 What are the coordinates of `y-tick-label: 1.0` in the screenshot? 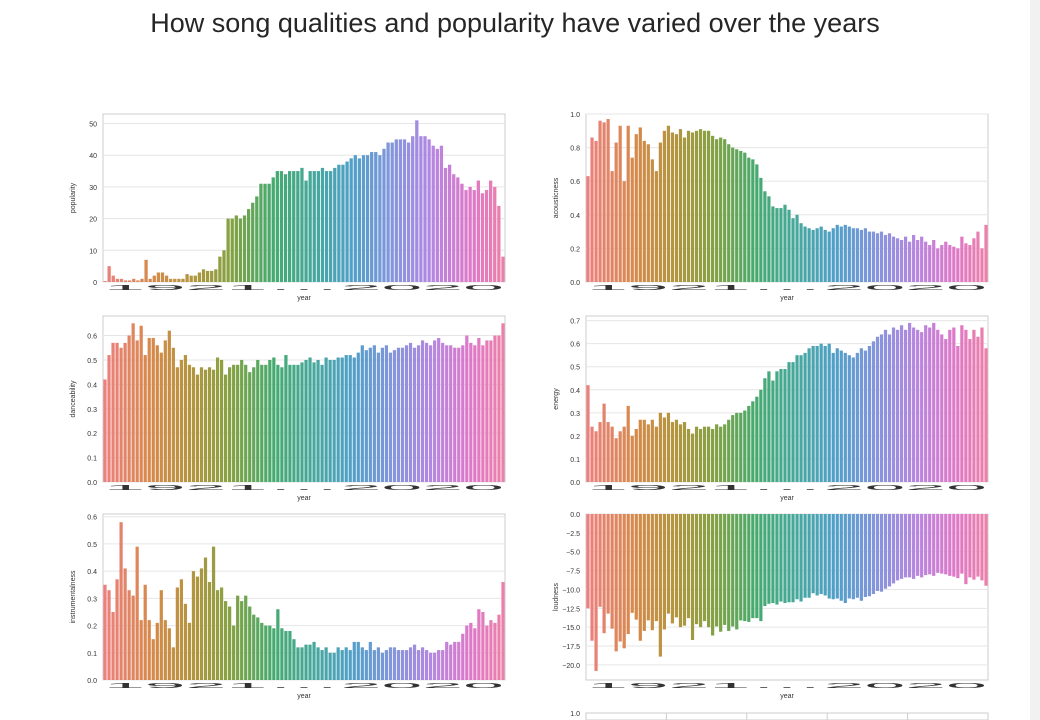 It's located at (575, 115).